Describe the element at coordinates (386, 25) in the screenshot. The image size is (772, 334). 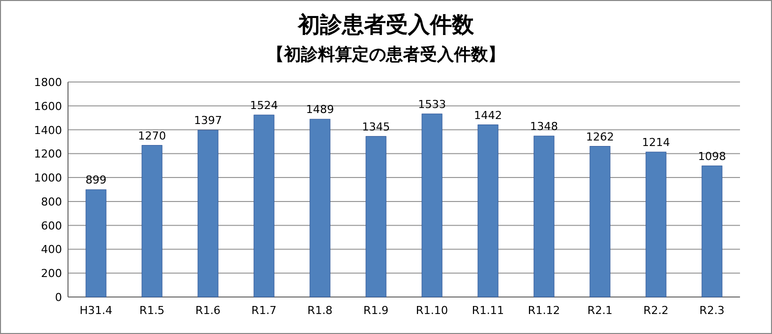
I see `chart-title: 初診患者受入件数` at that location.